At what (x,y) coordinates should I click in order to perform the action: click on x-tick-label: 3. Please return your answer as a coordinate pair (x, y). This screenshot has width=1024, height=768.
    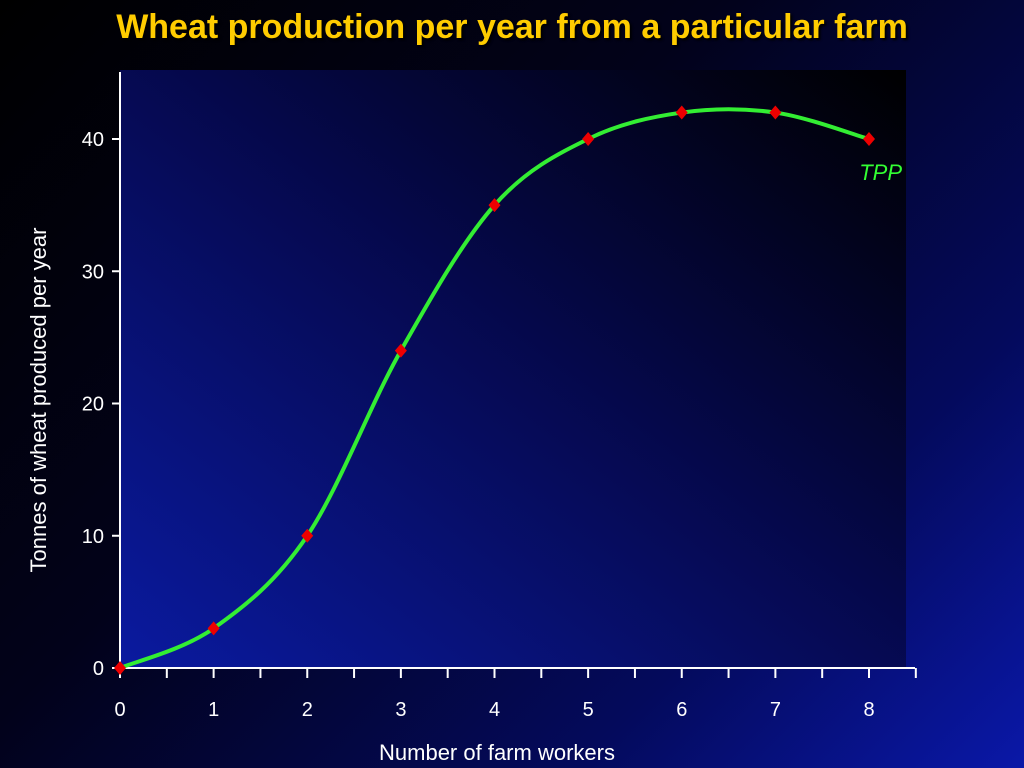
    Looking at the image, I should click on (400, 710).